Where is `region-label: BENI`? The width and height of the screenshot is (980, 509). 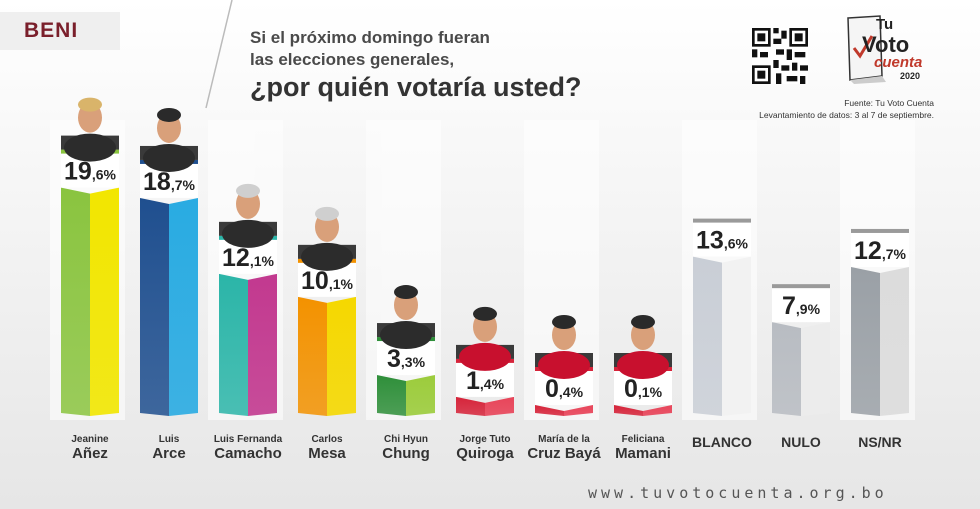
region-label: BENI is located at coordinates (60, 31).